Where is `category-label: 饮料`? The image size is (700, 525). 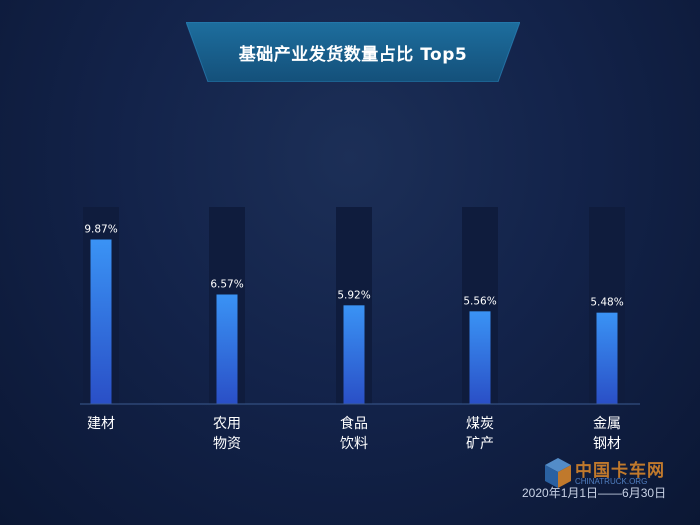 category-label: 饮料 is located at coordinates (354, 444).